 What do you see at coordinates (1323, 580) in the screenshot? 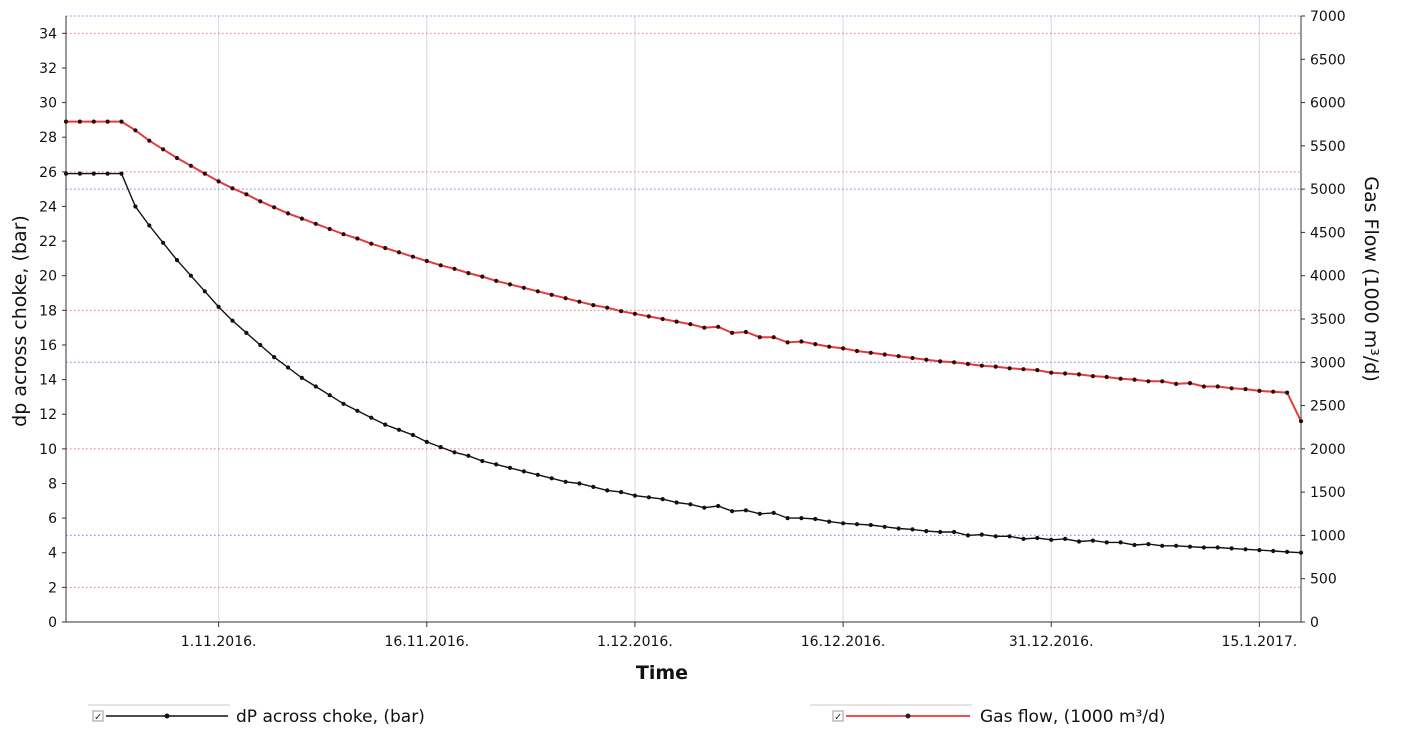
I see `y2-tick-label: 500` at bounding box center [1323, 580].